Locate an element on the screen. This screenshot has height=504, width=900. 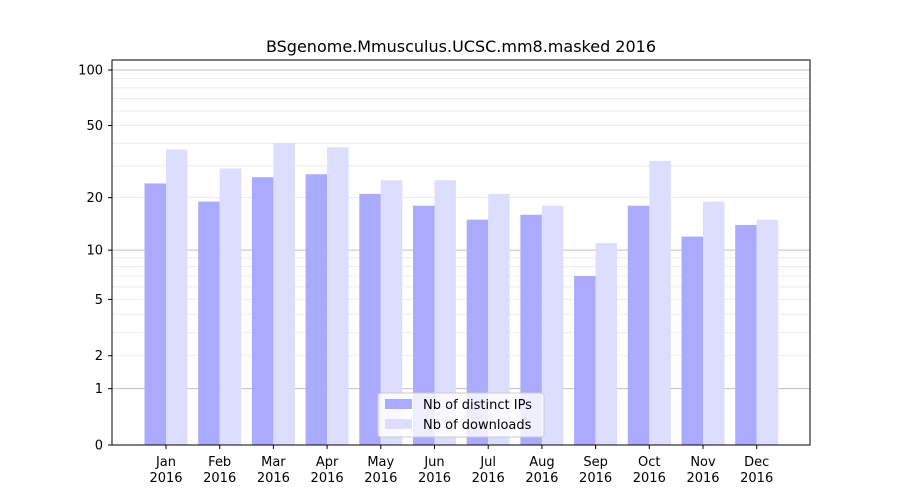
x-tick-label: May 2016 is located at coordinates (380, 470).